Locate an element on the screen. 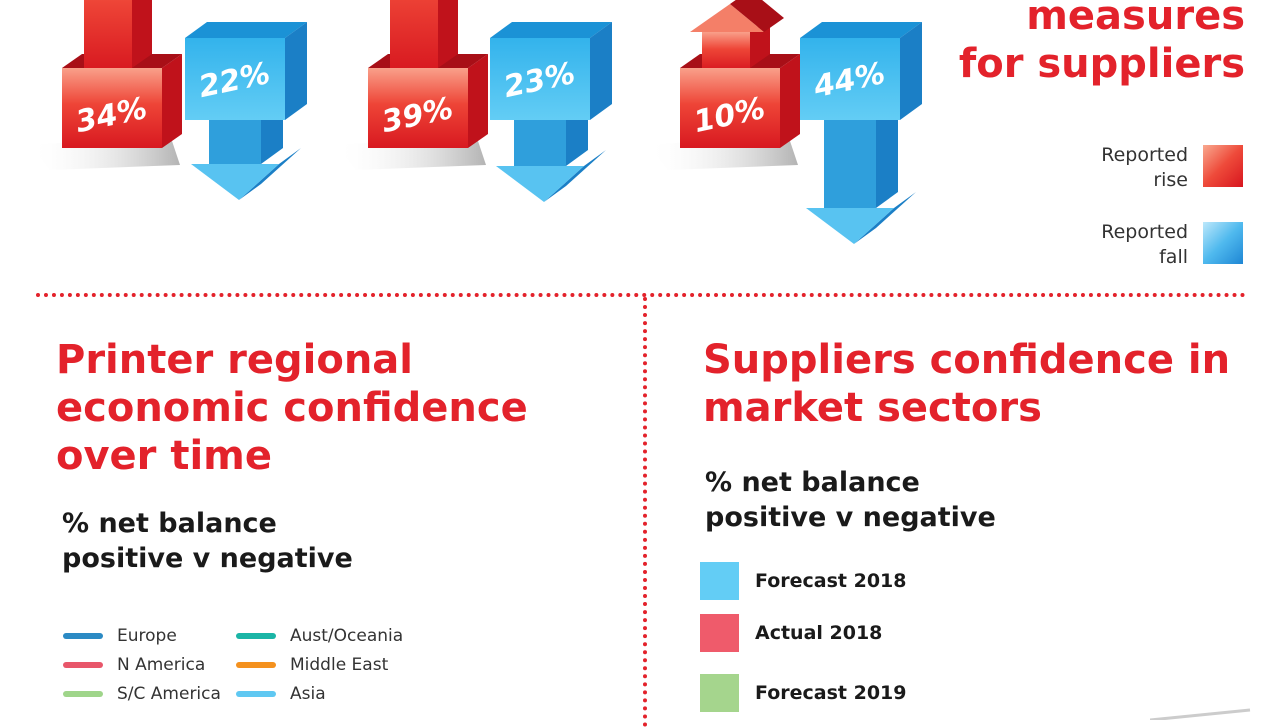  rise-arrowhead-side is located at coordinates (757, 16).